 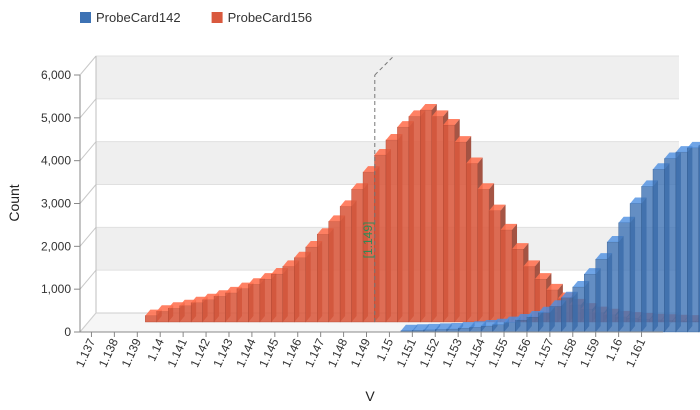 What do you see at coordinates (407, 352) in the screenshot?
I see `x-tick-label: 1.151` at bounding box center [407, 352].